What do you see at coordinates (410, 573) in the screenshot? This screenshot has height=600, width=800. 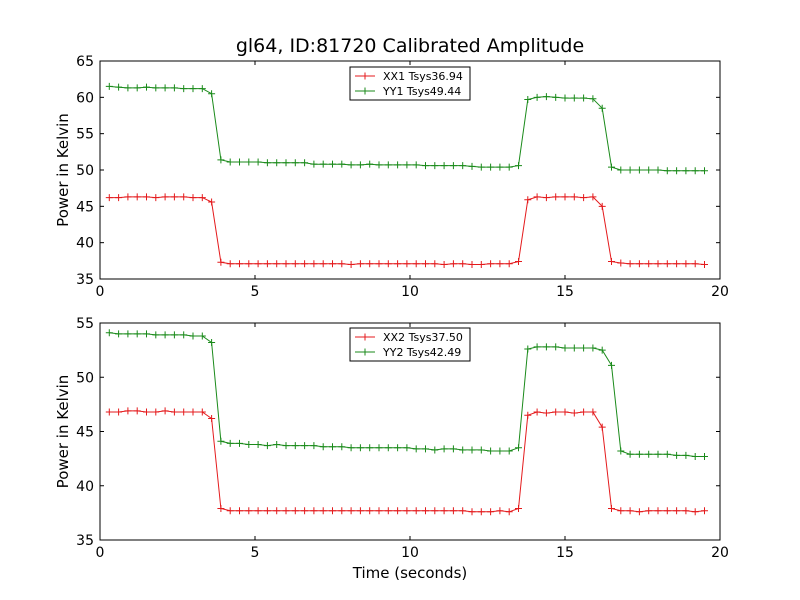 I see `x-axis-label: Time (seconds)` at bounding box center [410, 573].